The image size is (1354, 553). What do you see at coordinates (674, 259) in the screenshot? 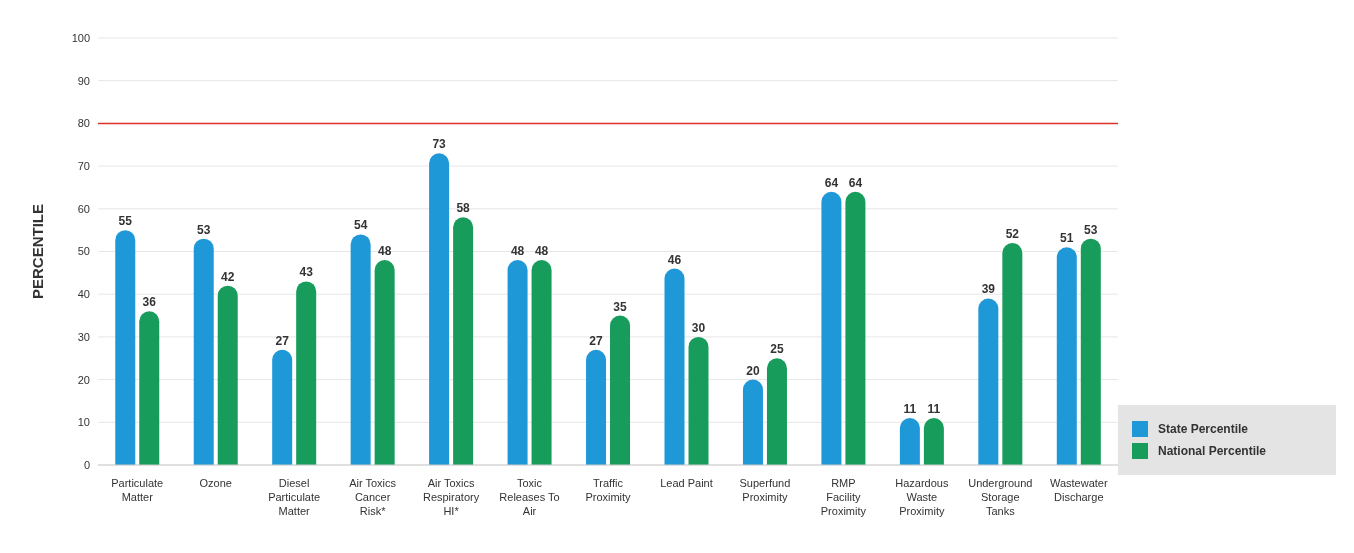
I see `data-label: 46` at bounding box center [674, 259].